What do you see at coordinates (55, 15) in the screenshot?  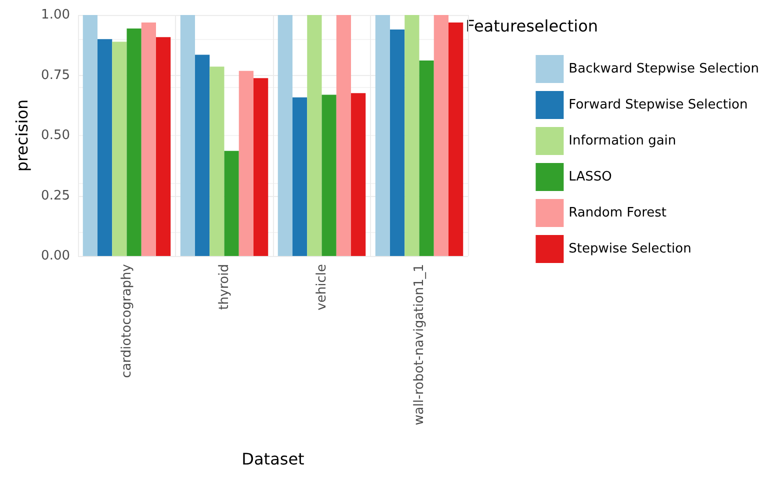 I see `y-tick-label: 1.00` at bounding box center [55, 15].